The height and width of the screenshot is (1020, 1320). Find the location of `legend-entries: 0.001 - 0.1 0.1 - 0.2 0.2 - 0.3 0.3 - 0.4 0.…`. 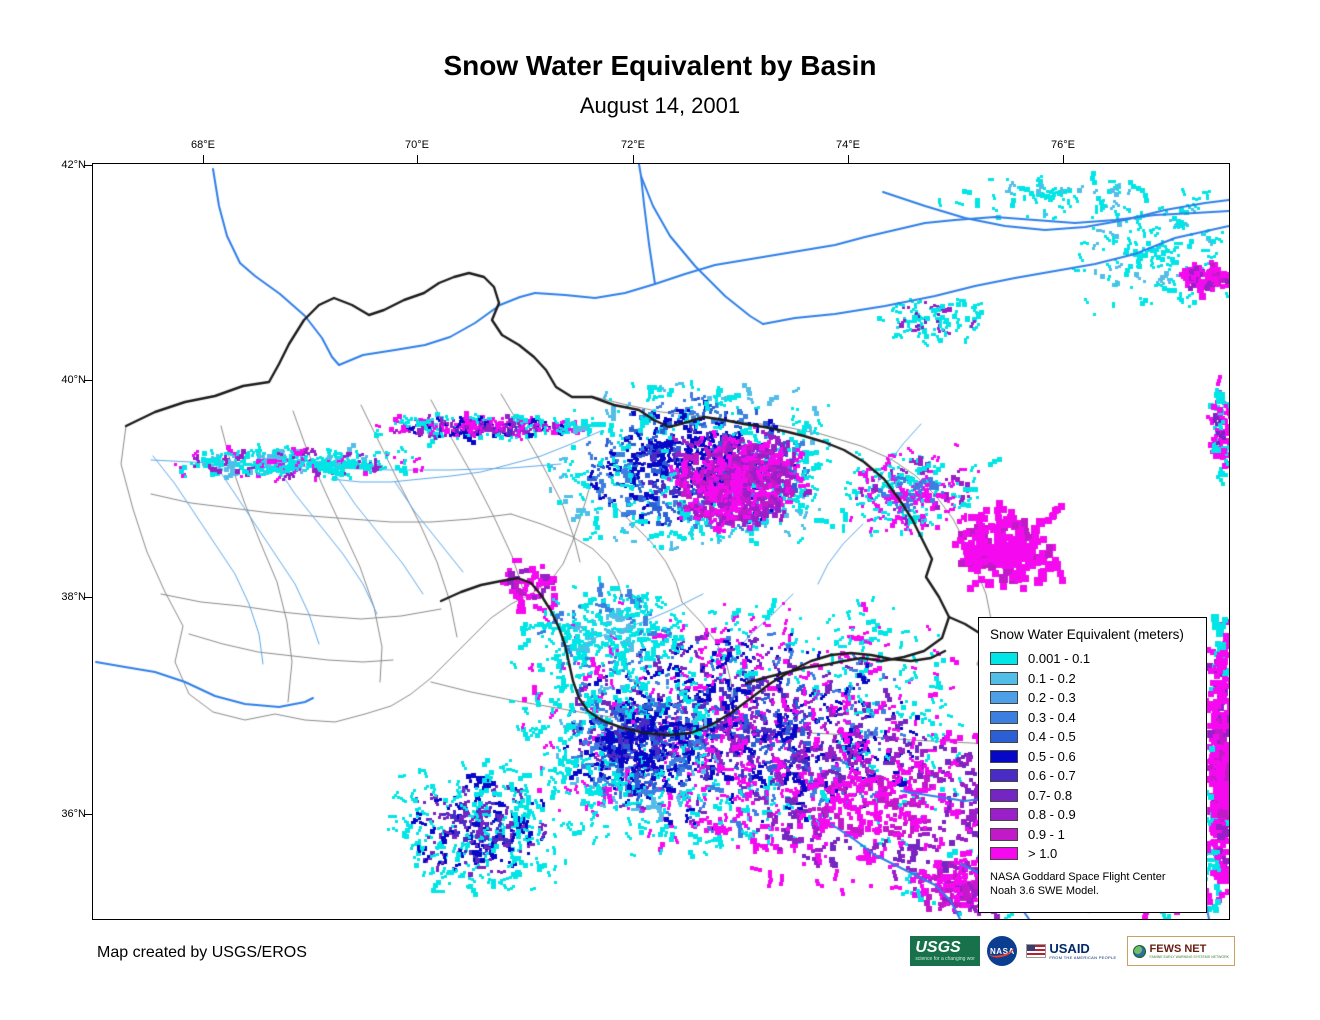

legend-entries: 0.001 - 0.1 0.1 - 0.2 0.2 - 0.3 0.3 - 0.4 0.… is located at coordinates (1092, 756).